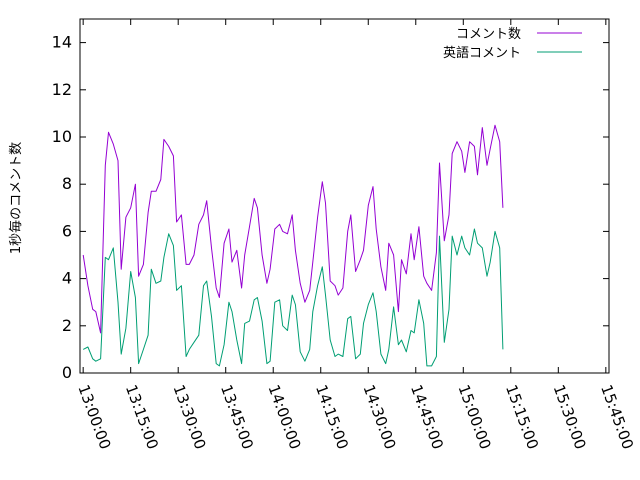 The width and height of the screenshot is (640, 480). Describe the element at coordinates (189, 416) in the screenshot. I see `x-tick-label: 13:30:00` at that location.